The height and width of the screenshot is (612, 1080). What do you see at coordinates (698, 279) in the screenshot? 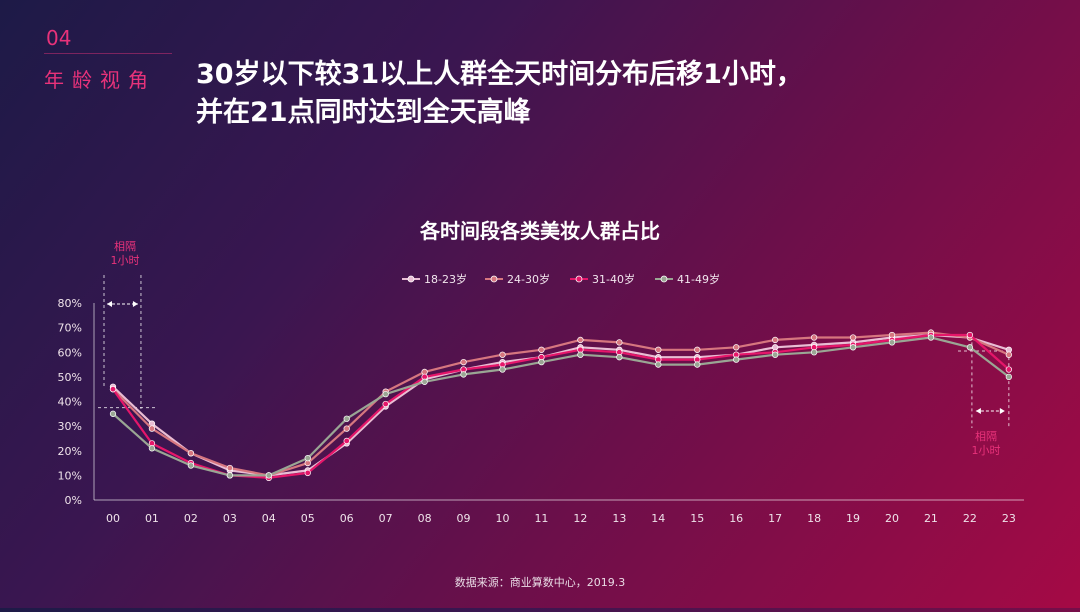
I see `legend-label-3: 41-49岁` at bounding box center [698, 279].